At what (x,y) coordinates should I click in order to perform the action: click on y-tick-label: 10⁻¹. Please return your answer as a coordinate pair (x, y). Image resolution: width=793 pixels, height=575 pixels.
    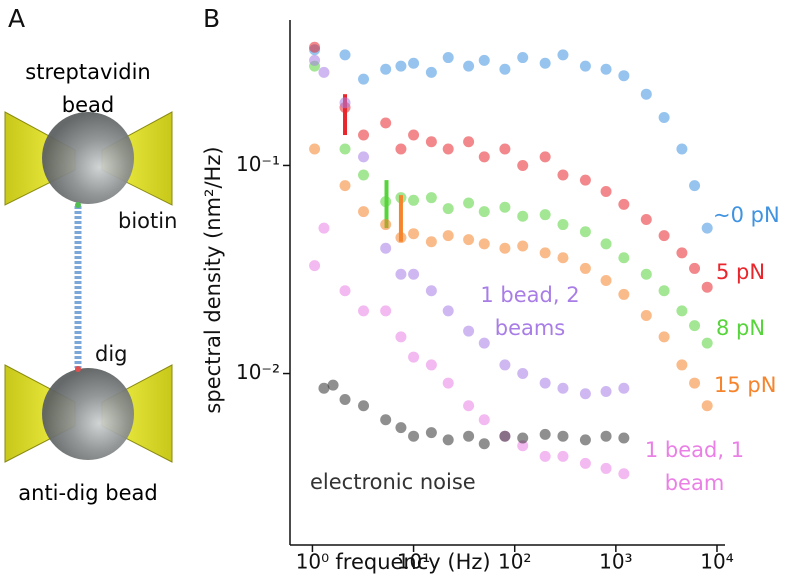
    Looking at the image, I should click on (258, 164).